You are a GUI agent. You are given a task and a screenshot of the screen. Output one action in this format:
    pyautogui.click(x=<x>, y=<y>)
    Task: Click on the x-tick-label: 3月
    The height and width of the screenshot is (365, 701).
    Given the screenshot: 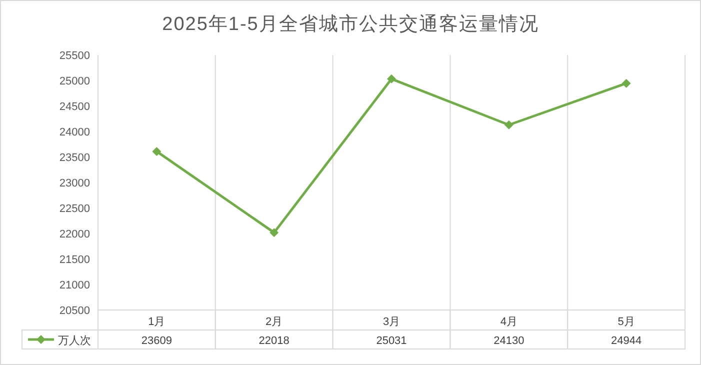 What is the action you would take?
    pyautogui.click(x=391, y=322)
    